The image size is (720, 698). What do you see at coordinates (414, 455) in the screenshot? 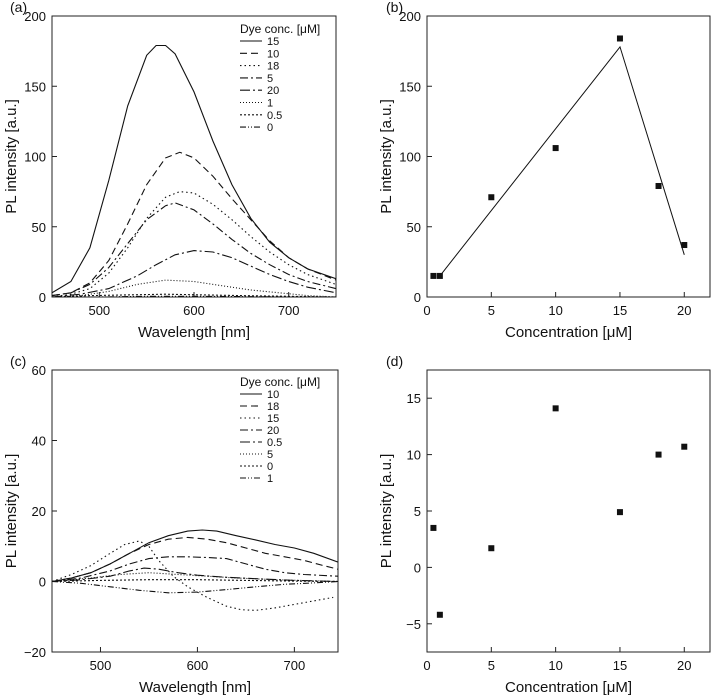
I see `y-tick-label: 10` at bounding box center [414, 455].